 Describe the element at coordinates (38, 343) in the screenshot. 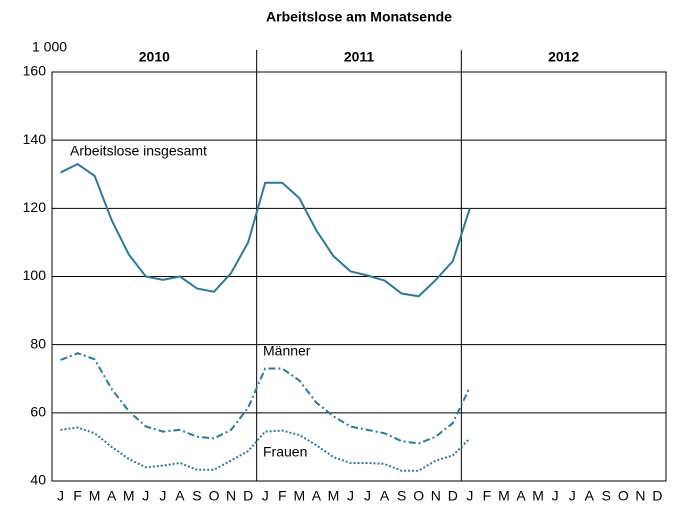

I see `y-tick-label: 80` at that location.